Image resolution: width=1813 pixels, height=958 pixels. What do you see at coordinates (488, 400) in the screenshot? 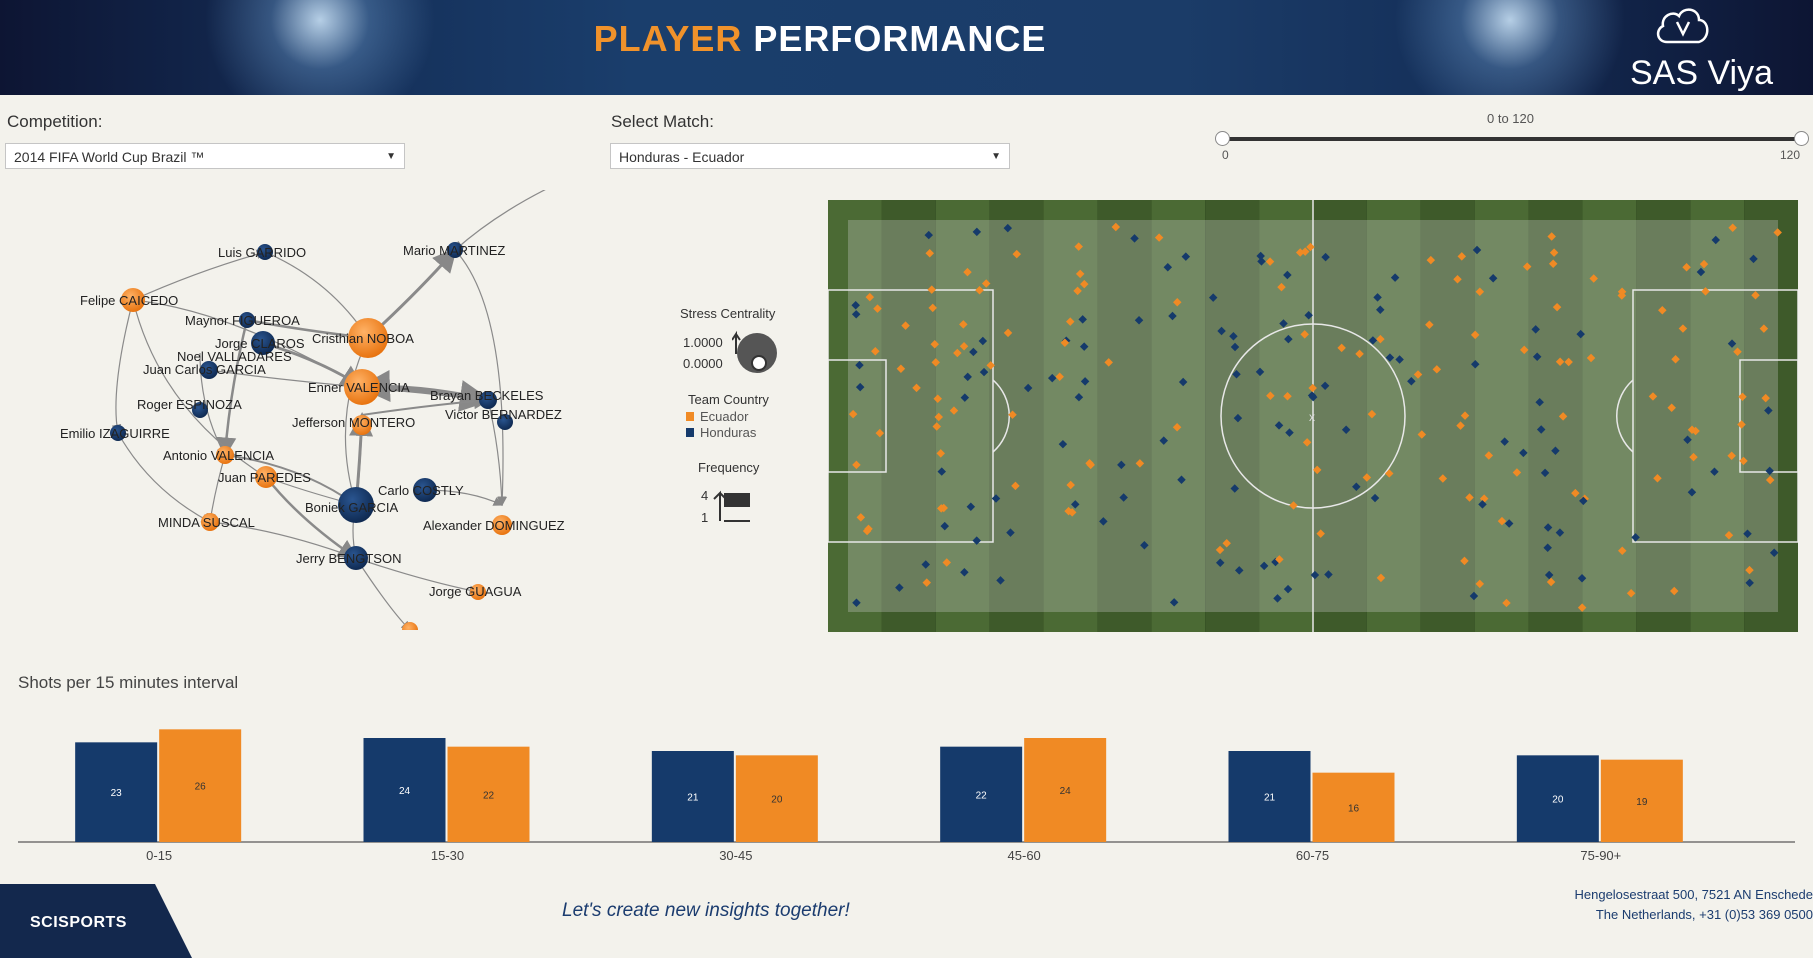
I see `node-brayan-beckeles` at bounding box center [488, 400].